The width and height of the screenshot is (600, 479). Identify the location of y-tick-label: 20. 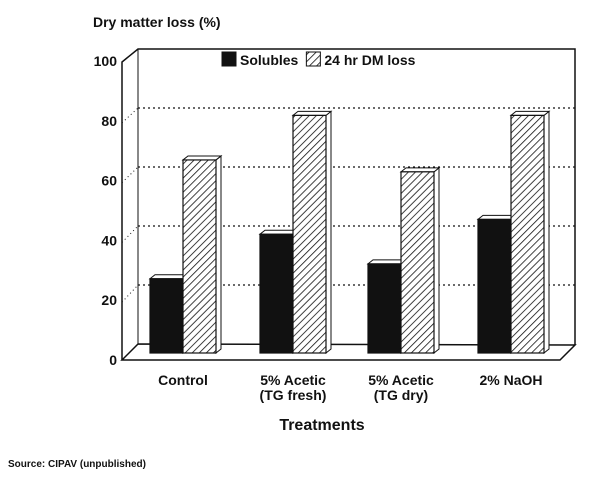
(109, 300).